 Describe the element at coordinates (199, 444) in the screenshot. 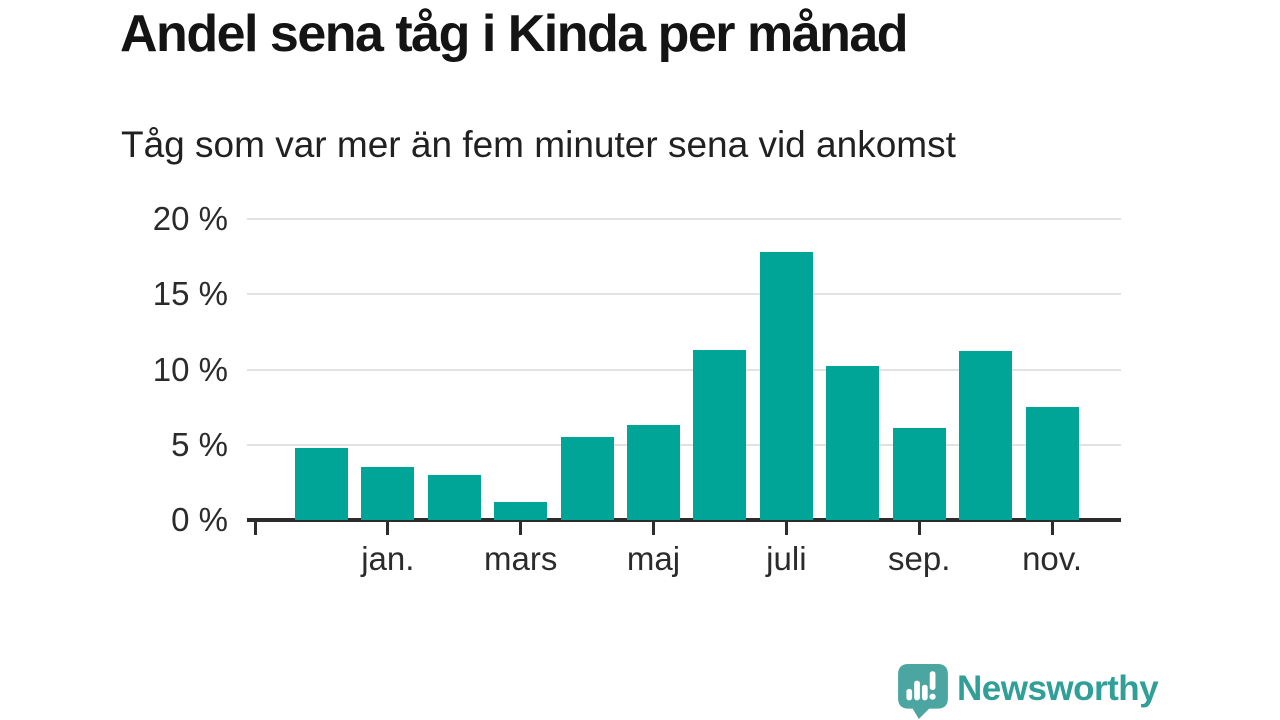

I see `y-axis-tick-label: 5 %` at that location.